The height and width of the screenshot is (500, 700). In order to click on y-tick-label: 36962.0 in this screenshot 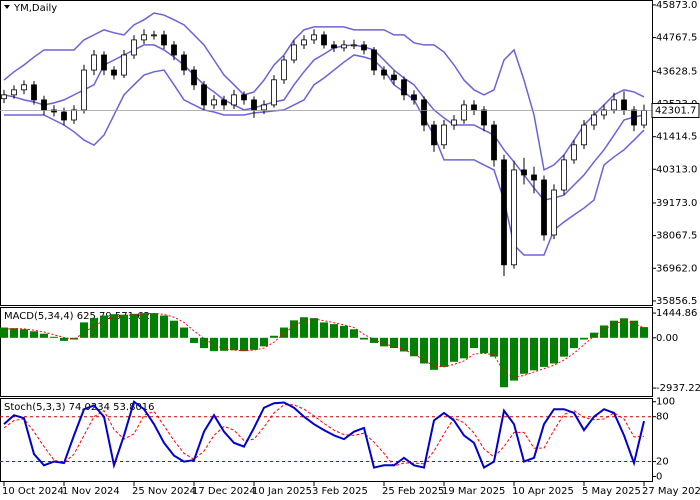, I will do `click(676, 268)`.